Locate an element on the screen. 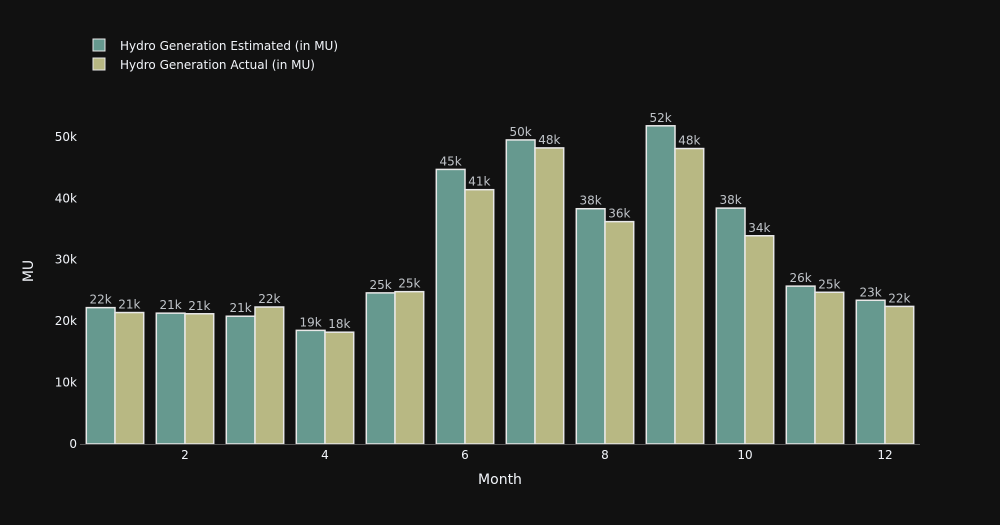  y-tick-label: 50k is located at coordinates (66, 137).